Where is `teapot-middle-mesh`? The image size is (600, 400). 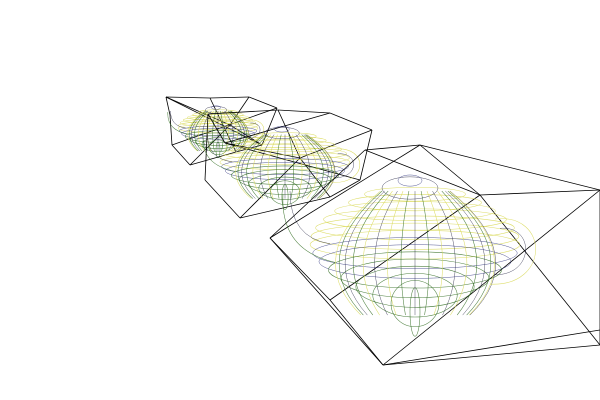
teapot-middle-mesh is located at coordinates (281, 168).